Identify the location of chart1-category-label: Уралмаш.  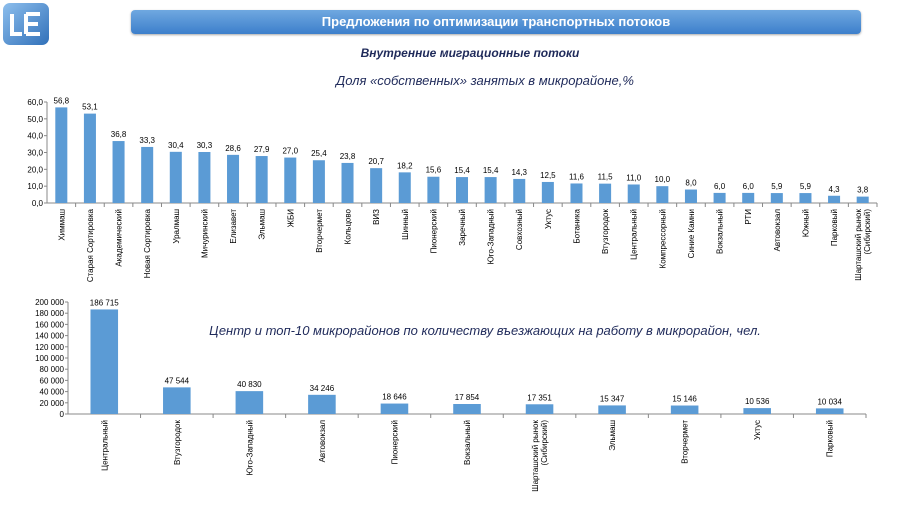
(176, 226).